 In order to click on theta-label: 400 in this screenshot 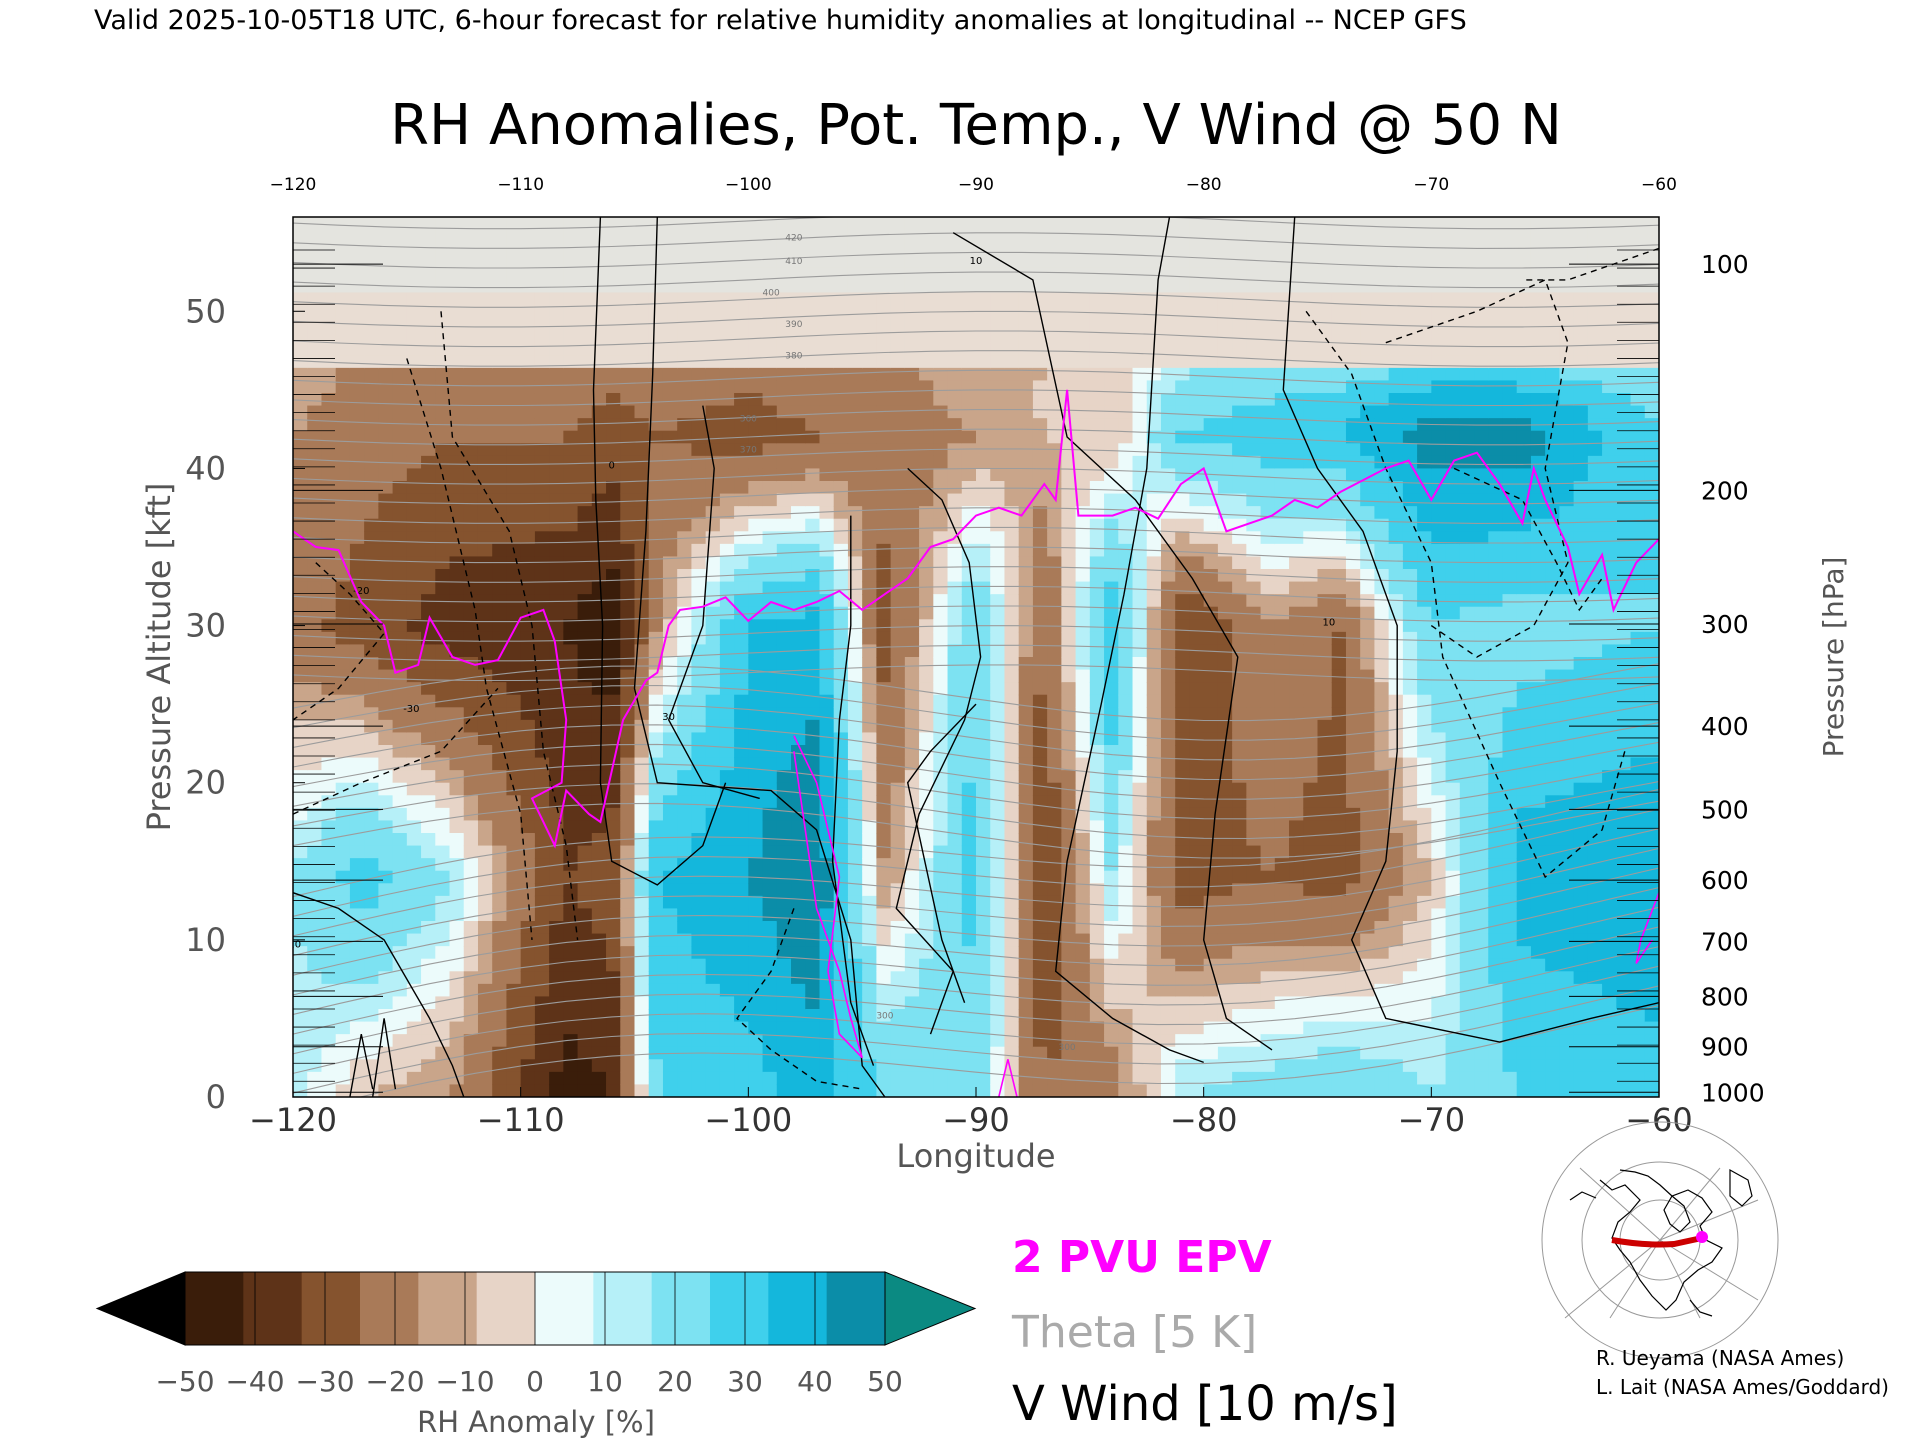, I will do `click(771, 294)`.